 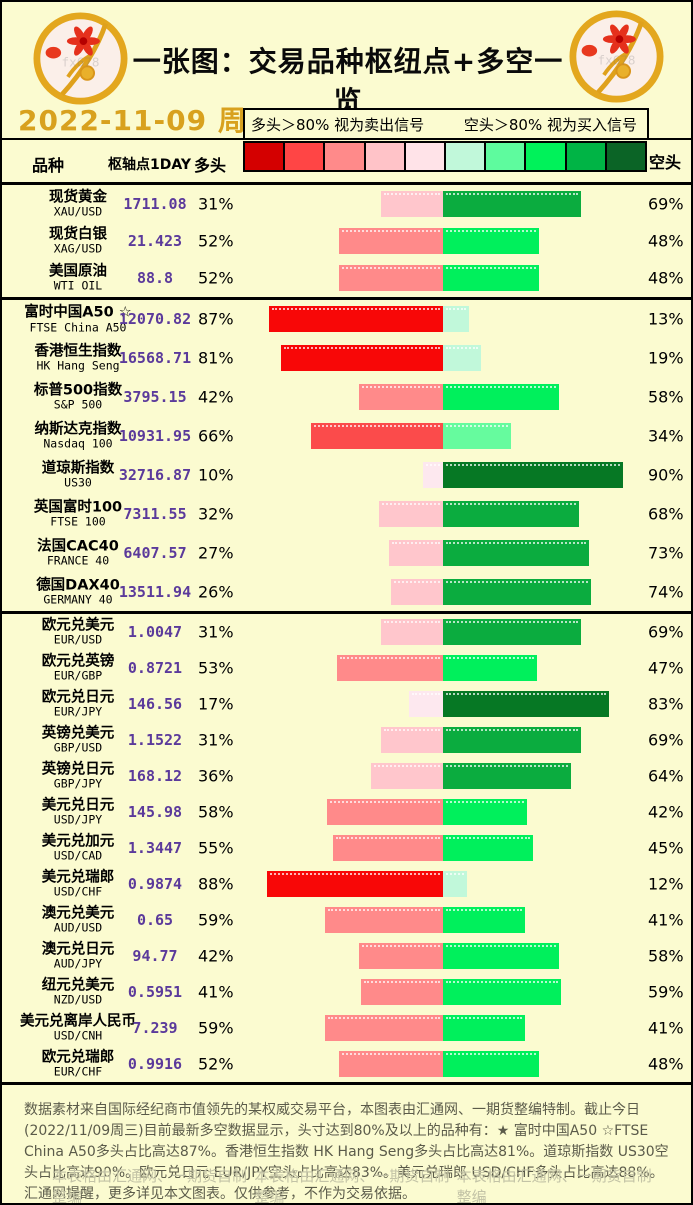 I want to click on pivot-value: 21.423, so click(x=155, y=240).